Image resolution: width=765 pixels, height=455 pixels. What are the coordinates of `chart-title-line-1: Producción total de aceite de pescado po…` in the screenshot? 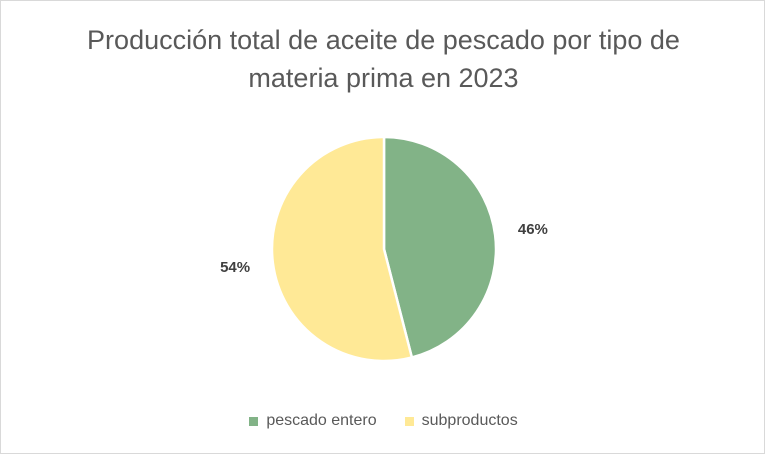 It's located at (383, 40).